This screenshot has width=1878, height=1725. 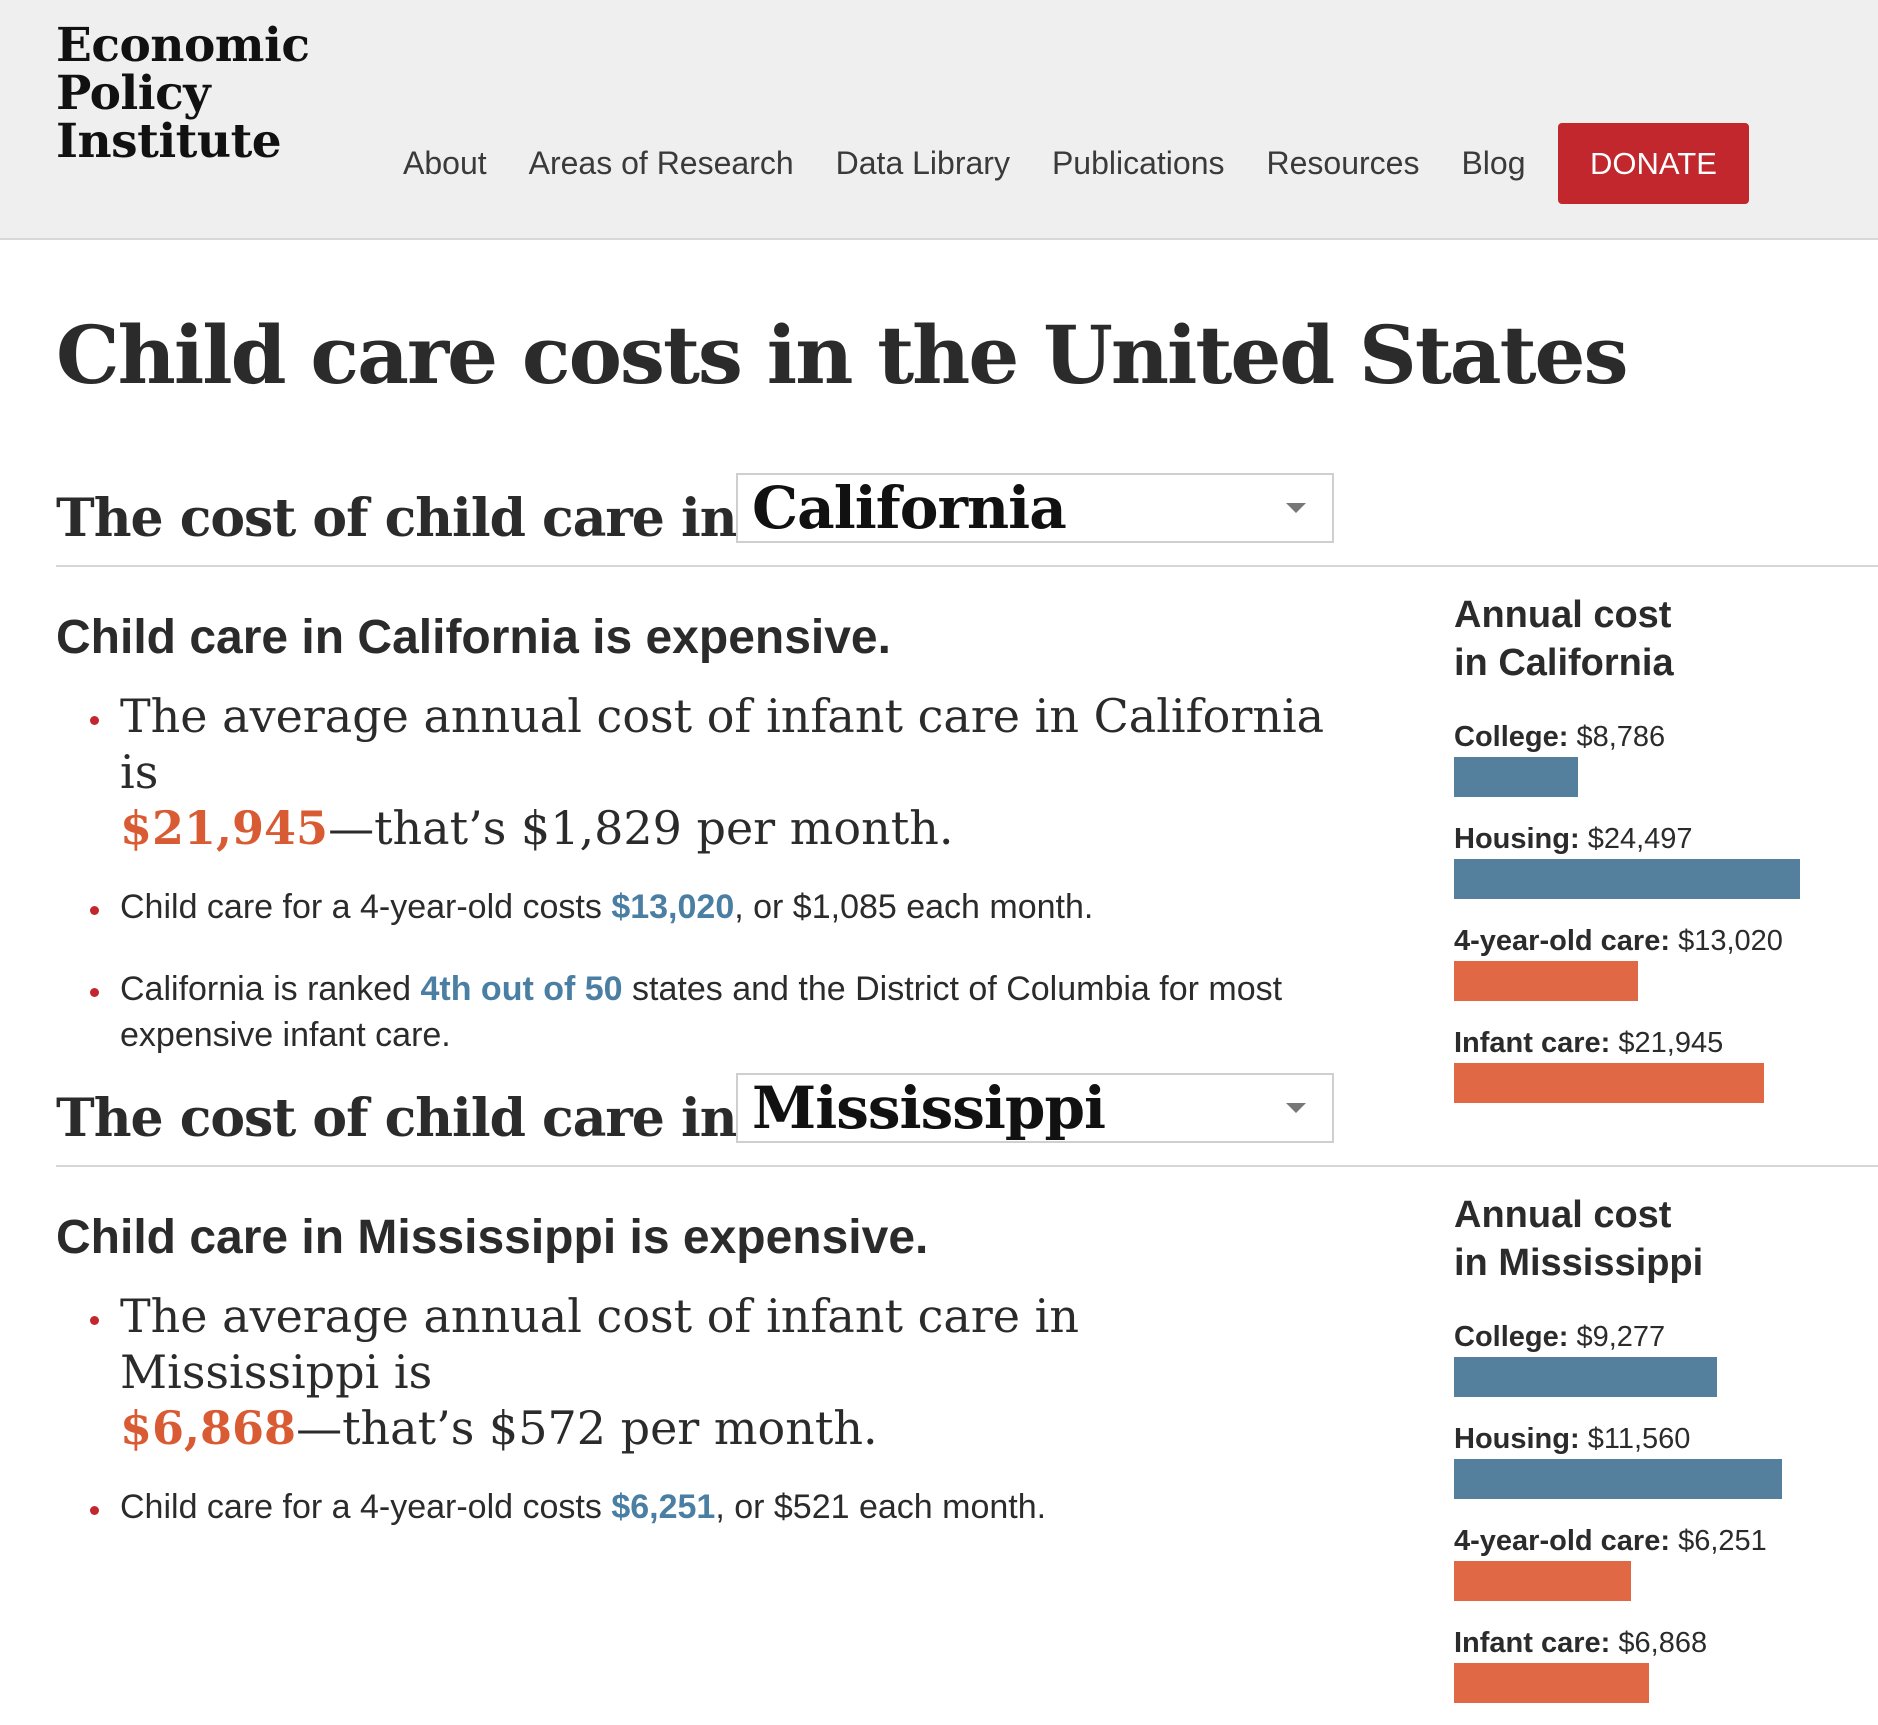 I want to click on bar-label-value: $24,497, so click(x=1640, y=839).